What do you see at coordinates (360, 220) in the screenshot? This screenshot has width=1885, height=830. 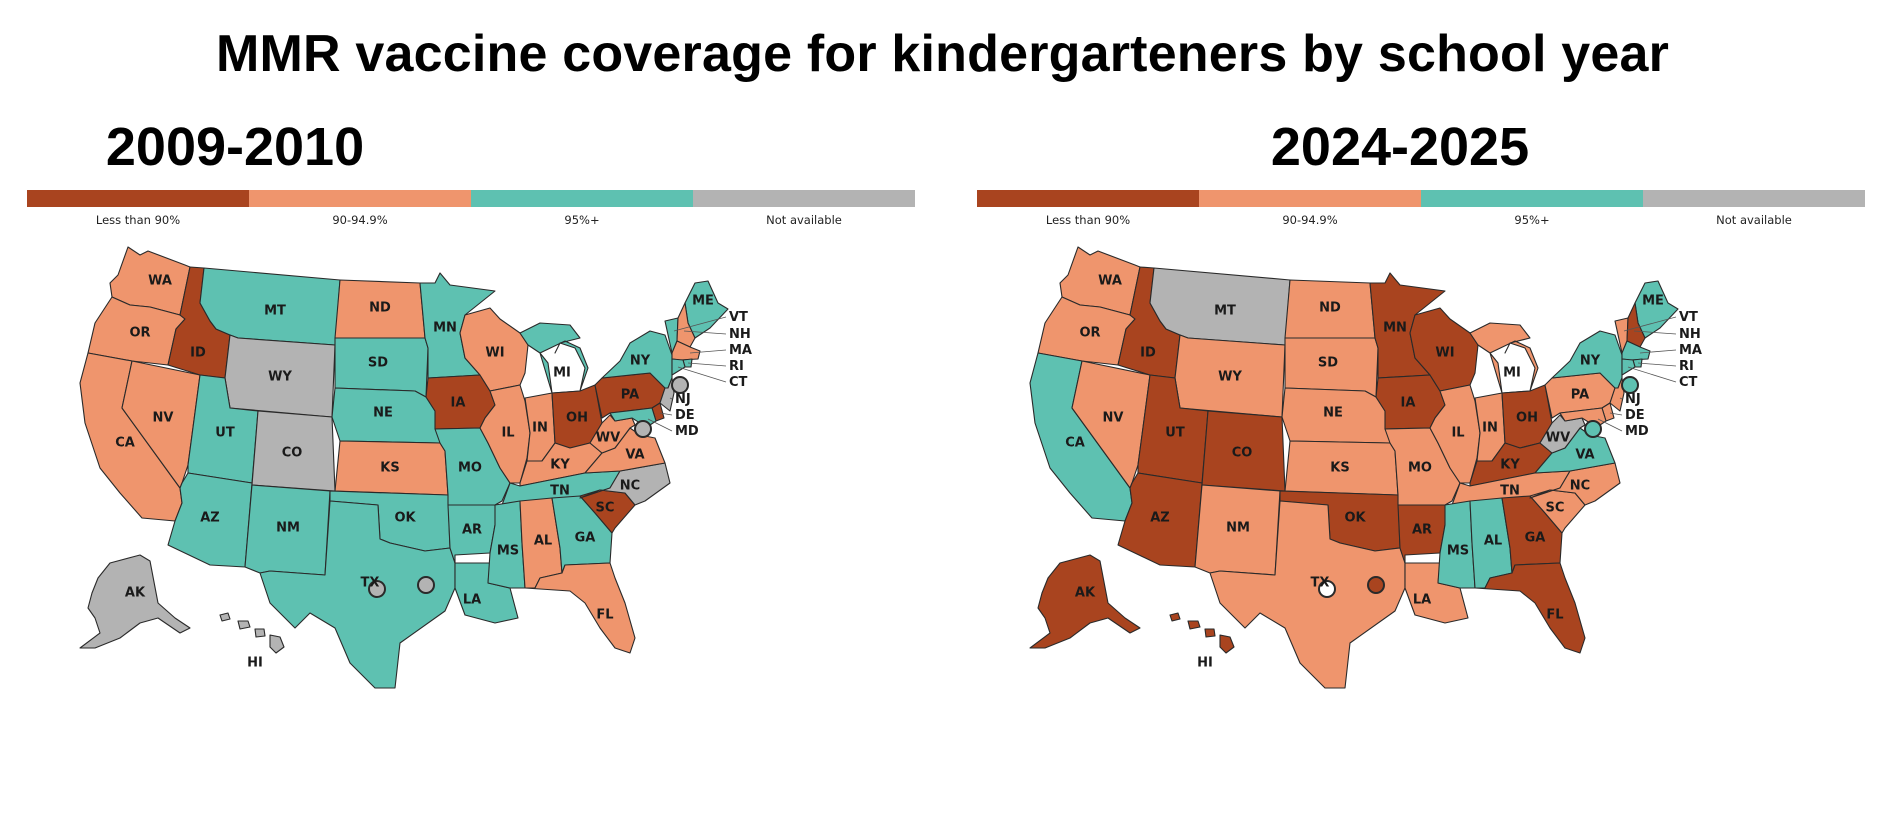 I see `legend-label: 90-94.9%` at bounding box center [360, 220].